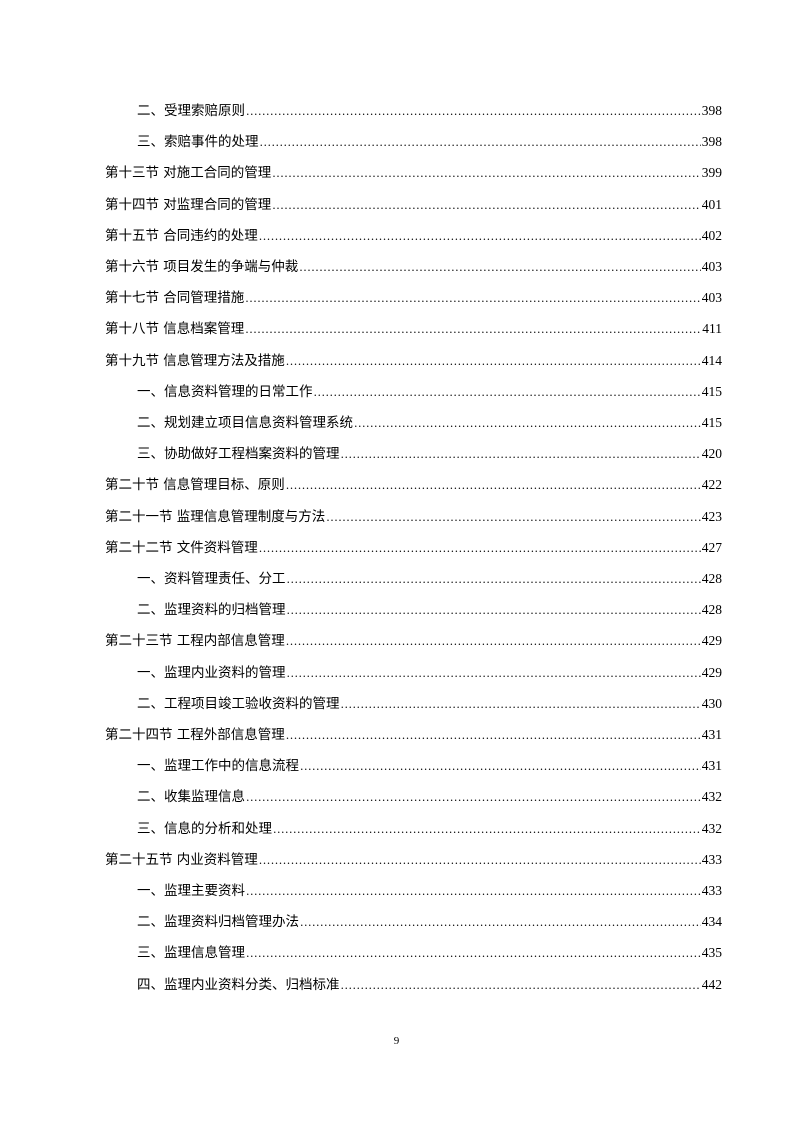  I want to click on toc-entry: 四、监理内业资料分类、归档标准 442, so click(429, 985).